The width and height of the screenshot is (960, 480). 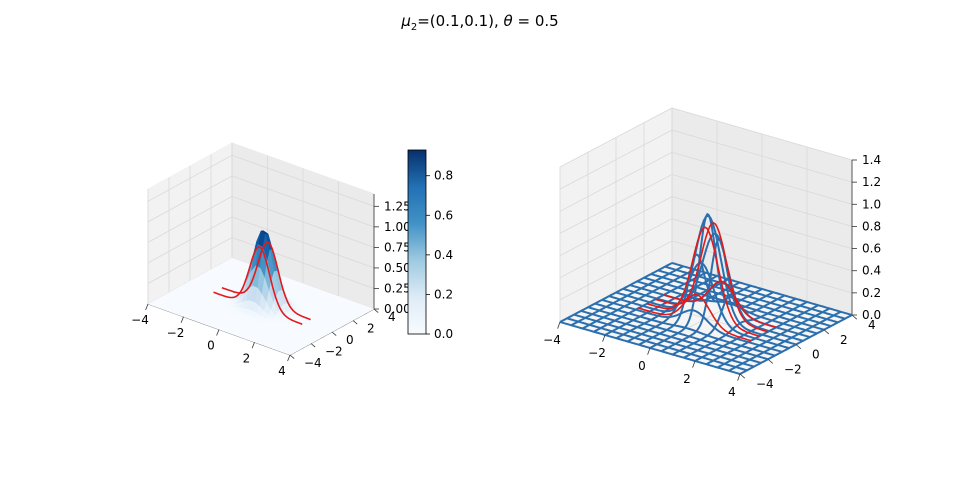 I want to click on title-theta: θ, so click(x=508, y=21).